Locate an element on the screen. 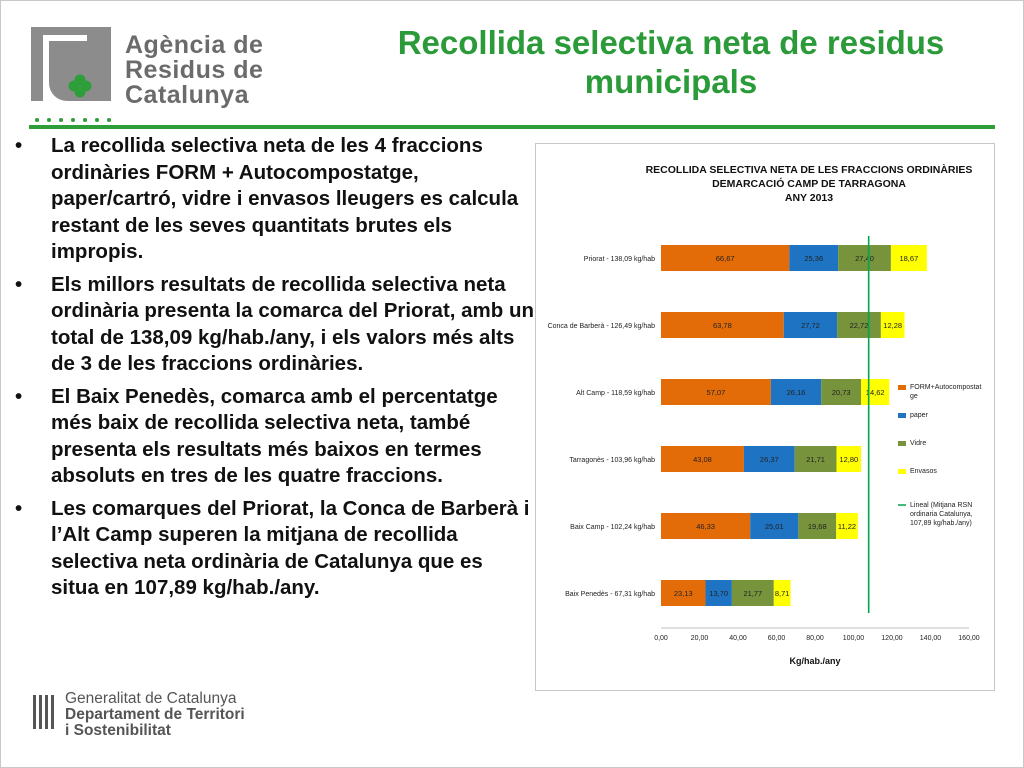 Image resolution: width=1024 pixels, height=768 pixels. footer-line1: Generalitat de Catalunya is located at coordinates (151, 698).